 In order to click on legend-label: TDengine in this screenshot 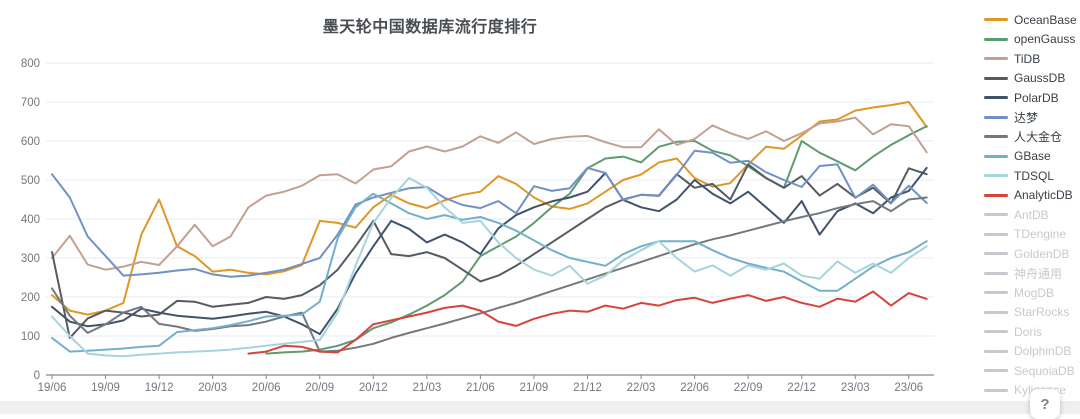, I will do `click(1040, 234)`.